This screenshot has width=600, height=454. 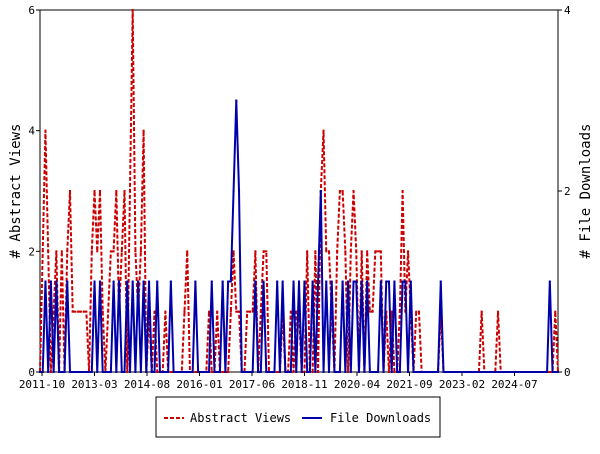 I want to click on x-tick-label: 2020-04, so click(x=357, y=384).